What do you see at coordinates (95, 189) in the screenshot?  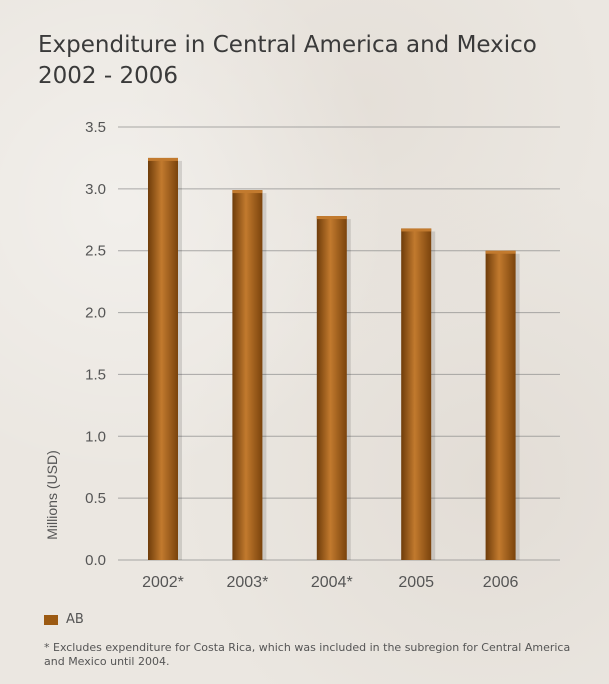 I see `y-tick-label: 3.0` at bounding box center [95, 189].